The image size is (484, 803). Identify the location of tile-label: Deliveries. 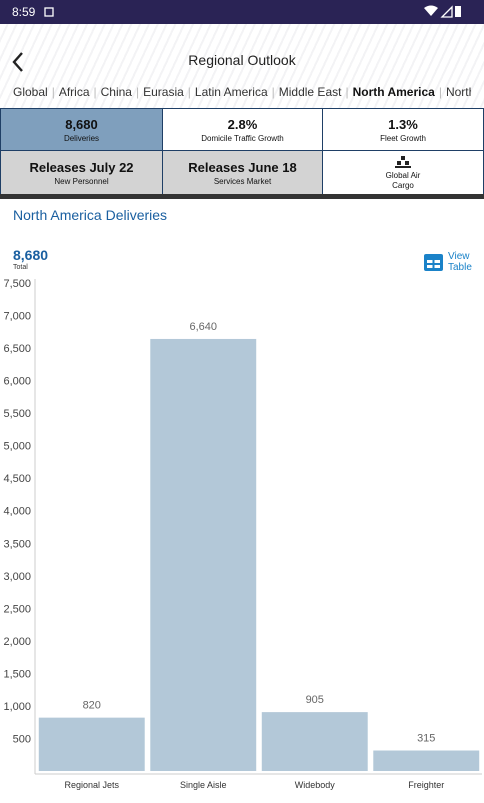
(81, 138).